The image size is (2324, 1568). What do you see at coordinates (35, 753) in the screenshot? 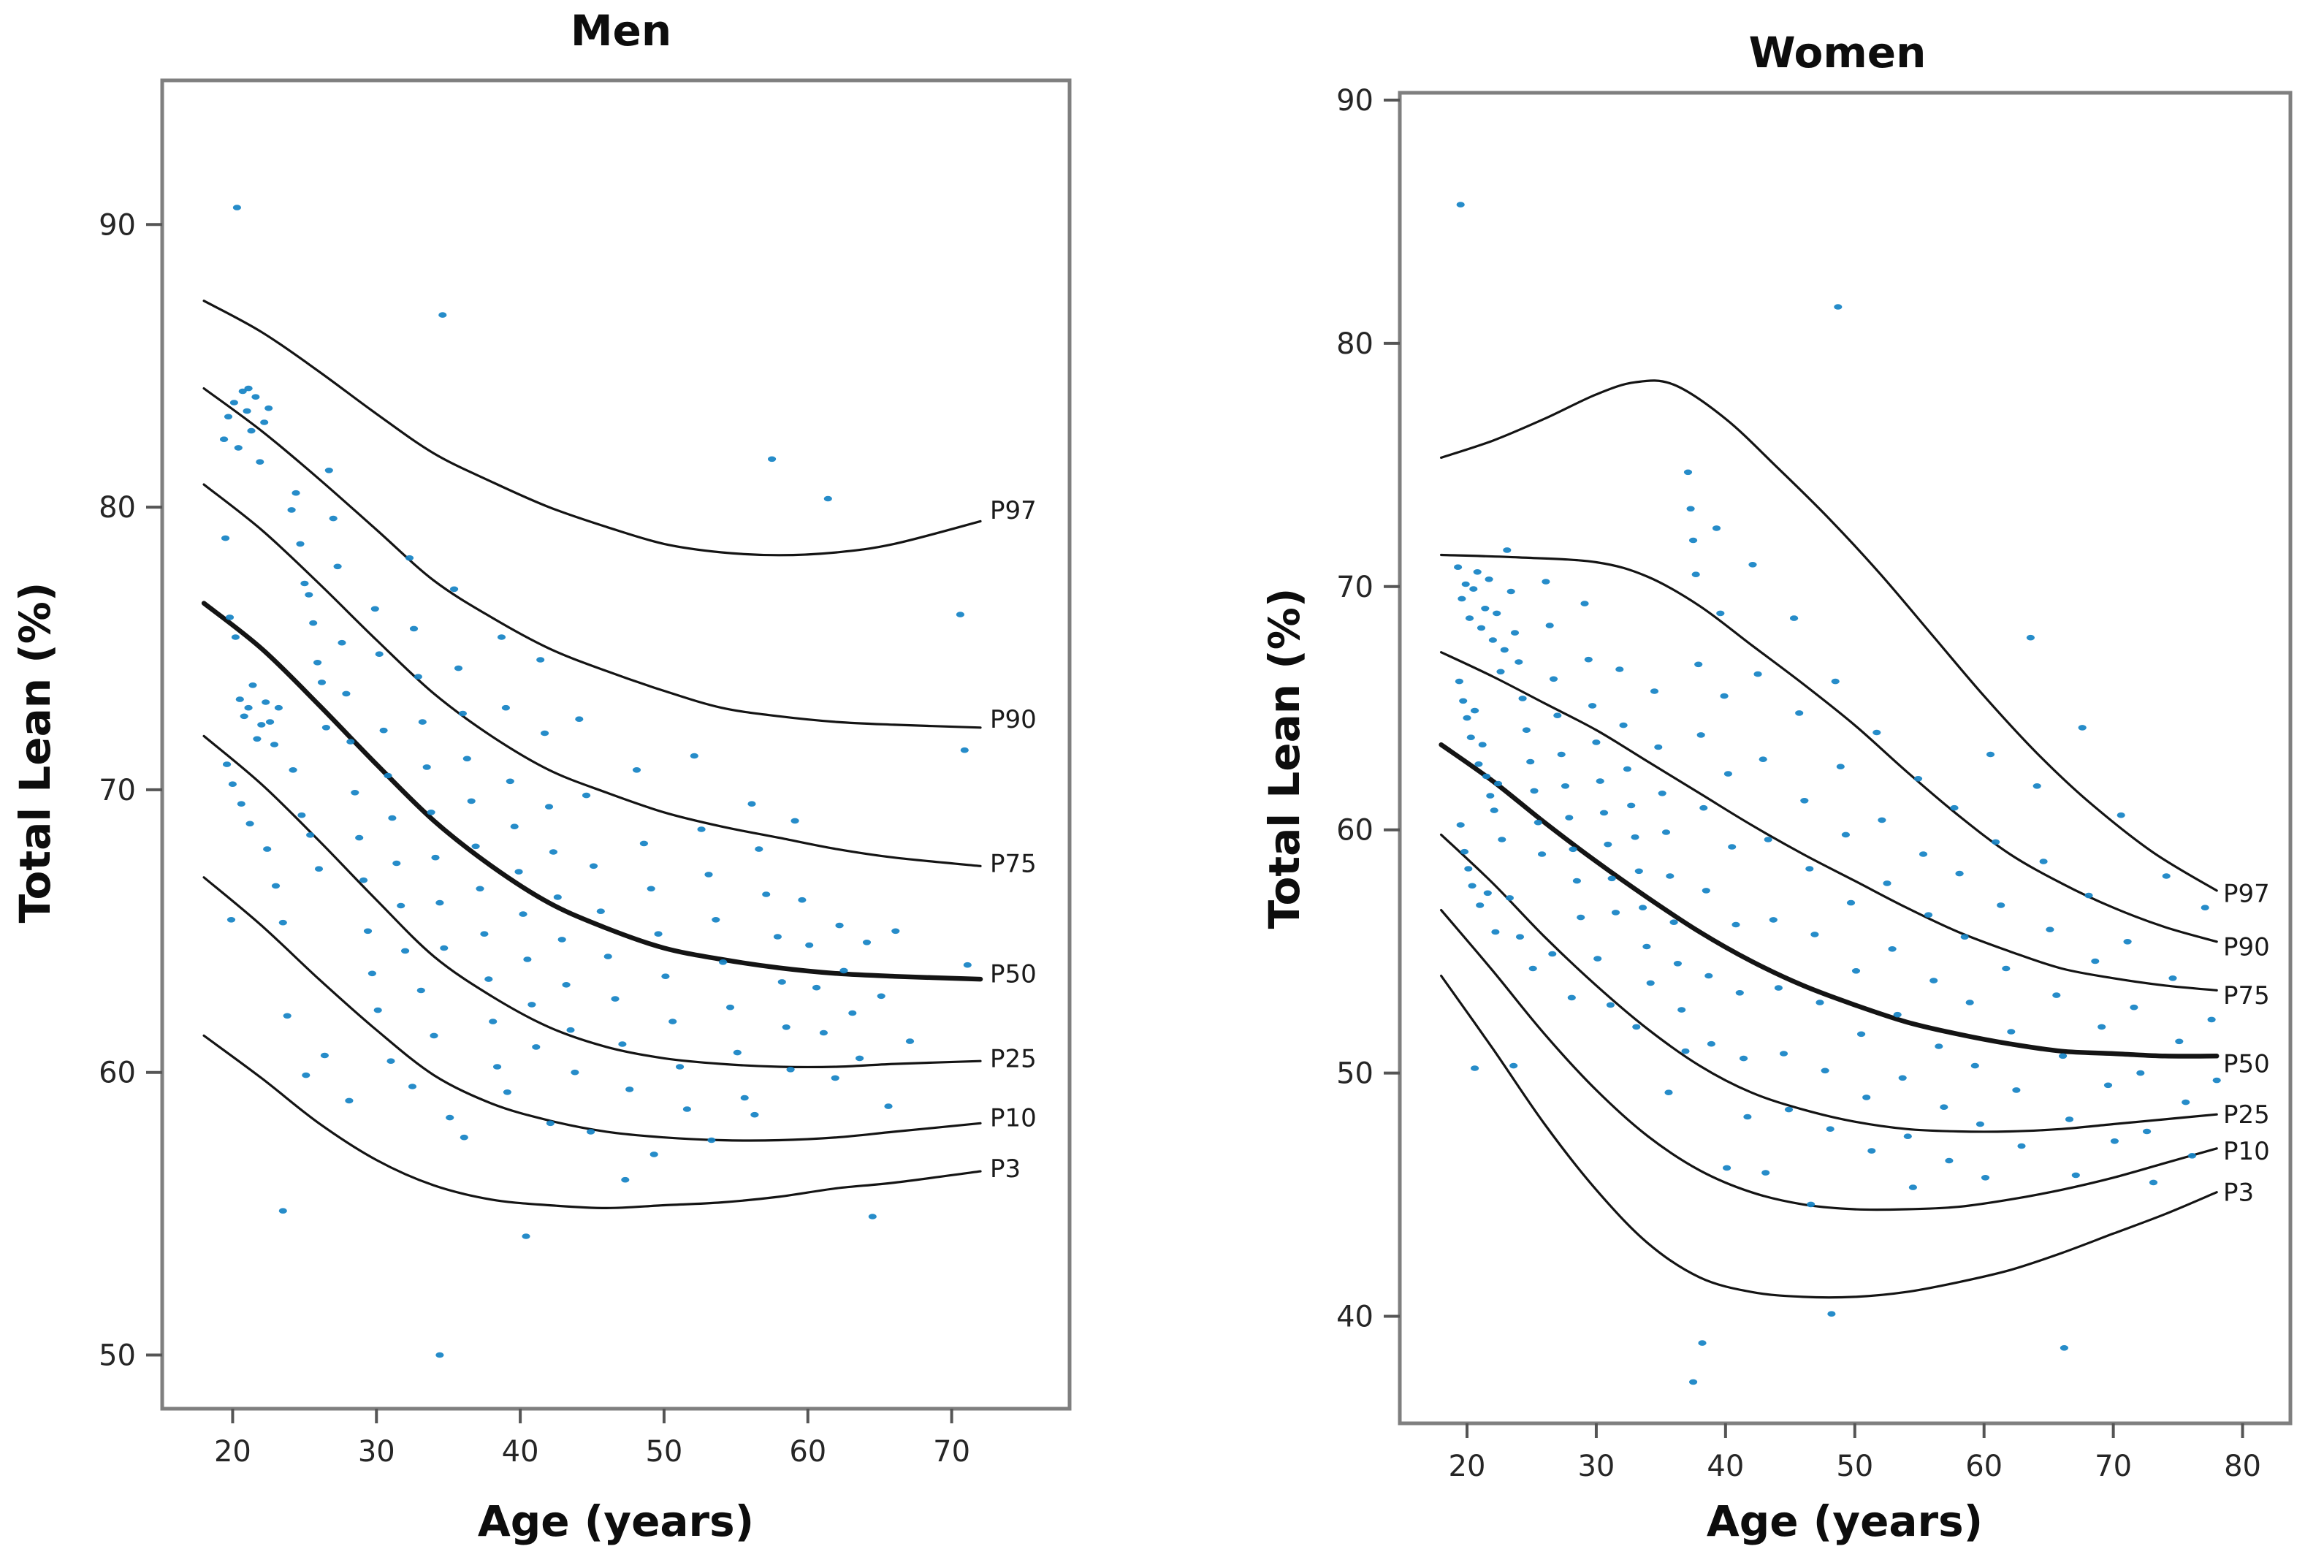
I see `men-y-axis-label: Total Lean (%)` at bounding box center [35, 753].